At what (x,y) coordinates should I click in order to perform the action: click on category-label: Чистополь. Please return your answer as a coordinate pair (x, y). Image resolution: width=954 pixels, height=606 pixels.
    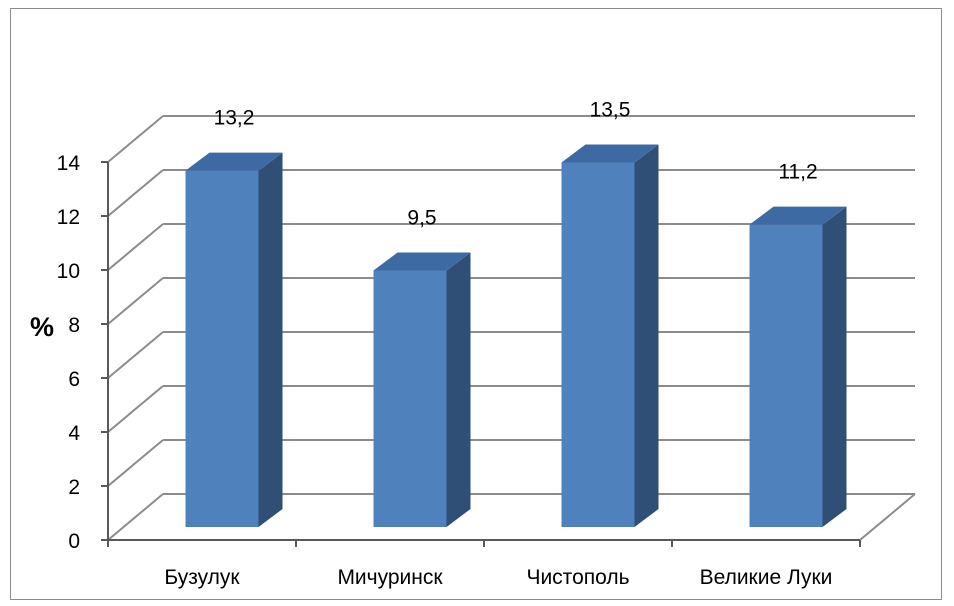
    Looking at the image, I should click on (577, 577).